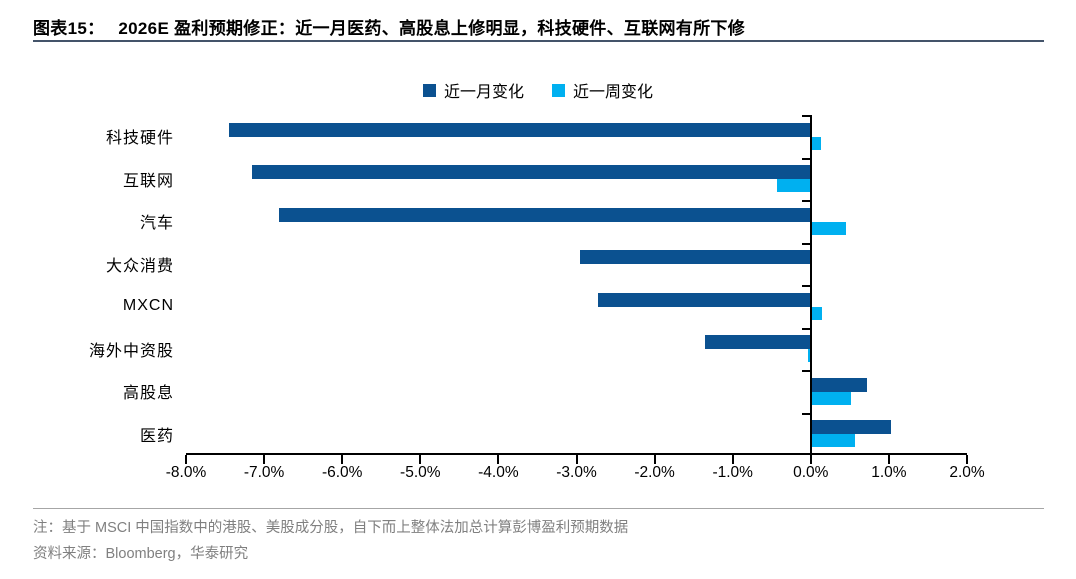 Image resolution: width=1076 pixels, height=579 pixels. Describe the element at coordinates (558, 90) in the screenshot. I see `legend-swatch-week-icon` at that location.